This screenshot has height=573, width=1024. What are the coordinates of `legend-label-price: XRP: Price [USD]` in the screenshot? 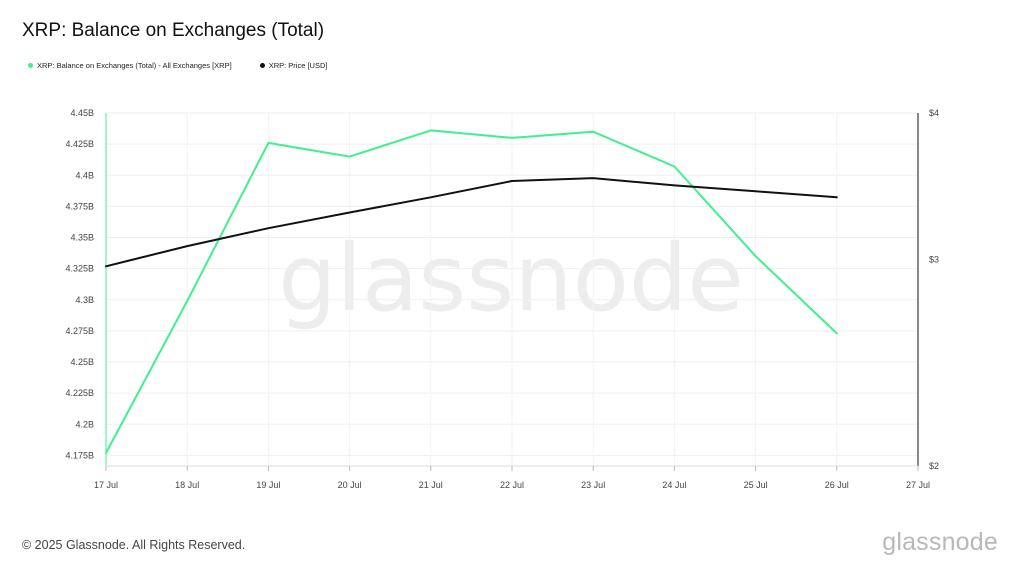 It's located at (298, 65).